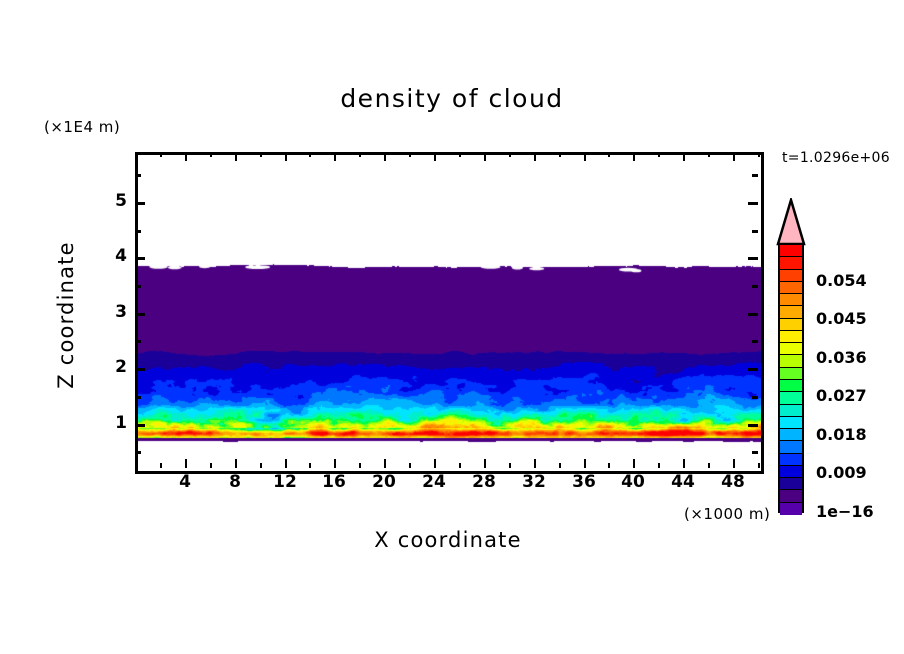  What do you see at coordinates (683, 482) in the screenshot?
I see `x-tick-label: 44` at bounding box center [683, 482].